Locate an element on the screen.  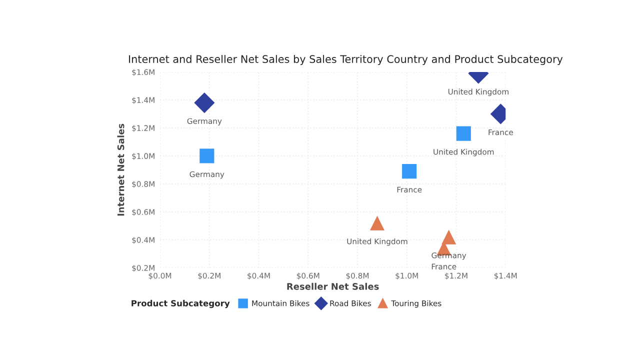
legend-title: Product Subcategory is located at coordinates (181, 304).